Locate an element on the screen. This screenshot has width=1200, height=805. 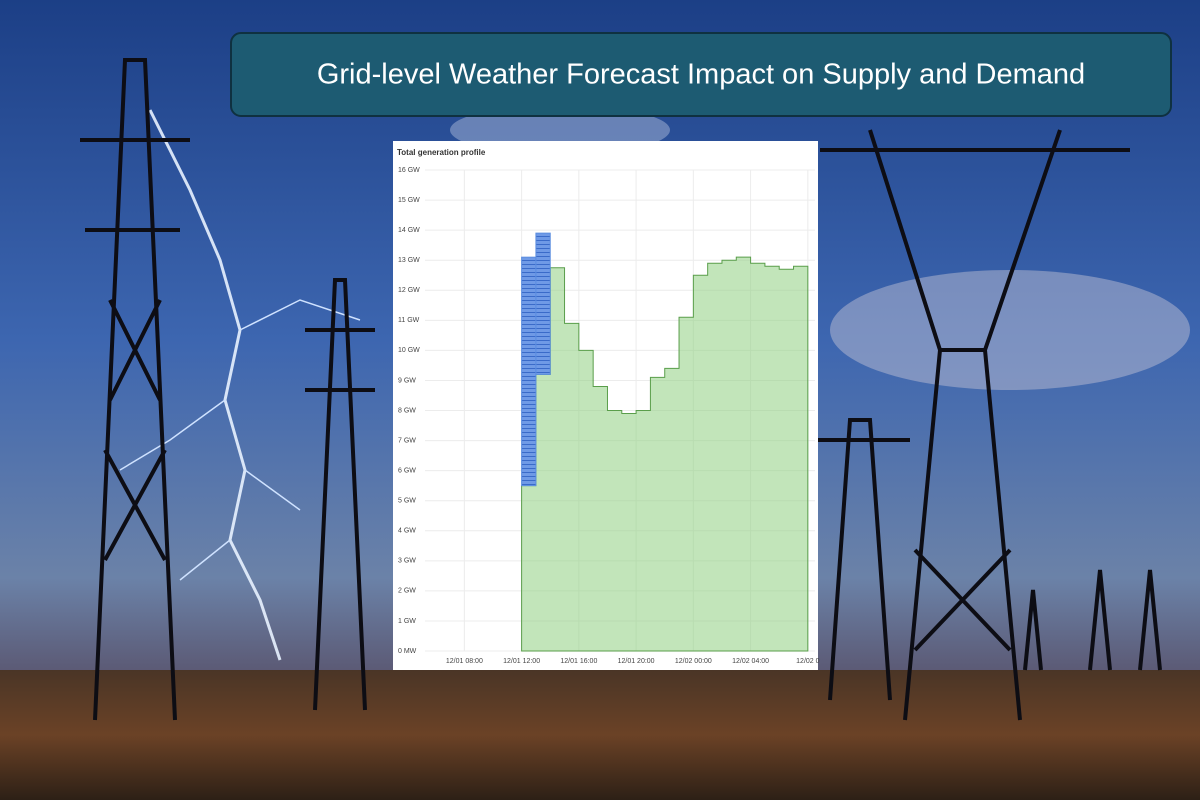
x-tick-label: 12/01 16:00 is located at coordinates (578, 661).